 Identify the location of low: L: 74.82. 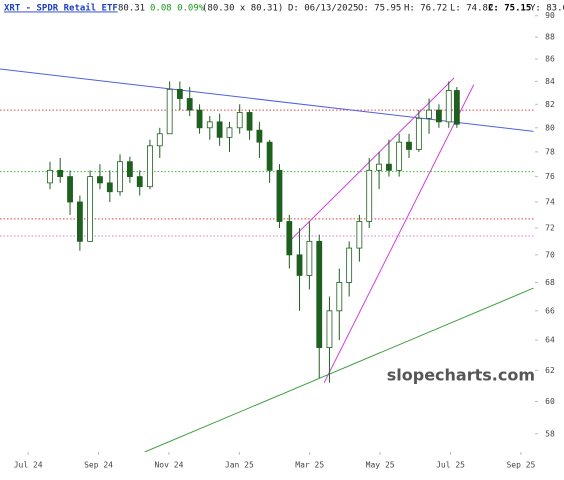
(471, 9).